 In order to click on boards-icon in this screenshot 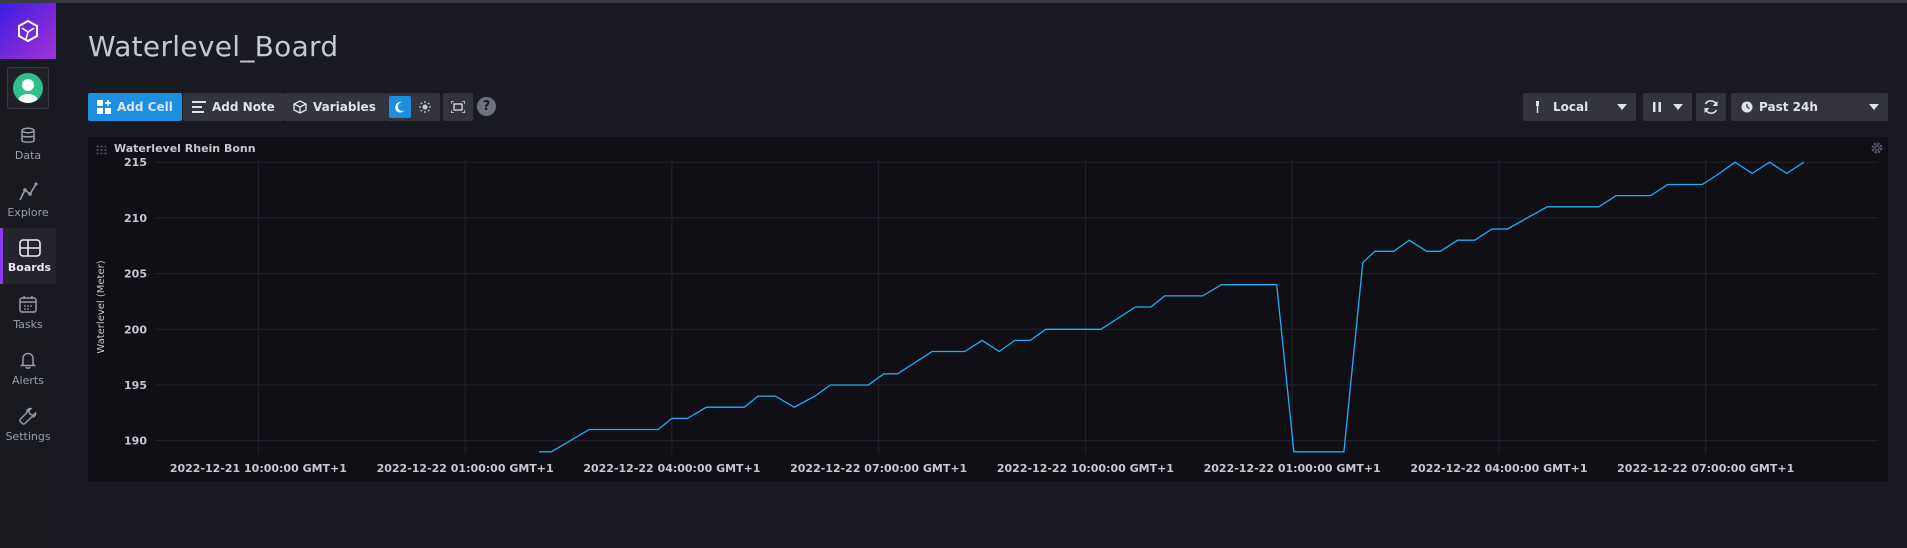, I will do `click(29, 247)`.